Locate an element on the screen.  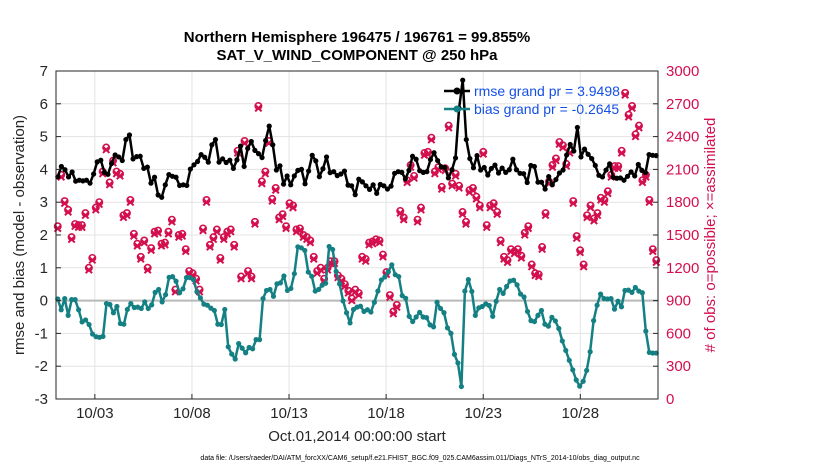
y-axis-right-label: # of obs: o=possible; ×=assimilated is located at coordinates (710, 235).